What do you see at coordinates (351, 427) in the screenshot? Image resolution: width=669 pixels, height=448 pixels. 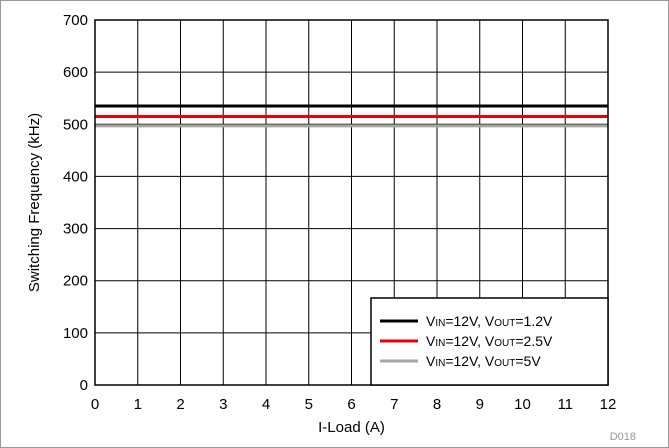 I see `x-axis-label: I-Load (A)` at bounding box center [351, 427].